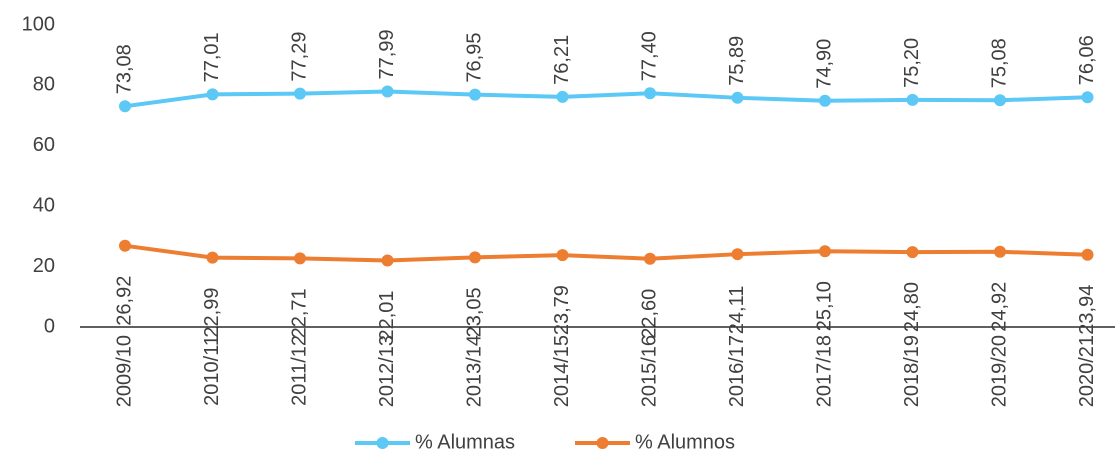 Image resolution: width=1115 pixels, height=459 pixels. What do you see at coordinates (737, 61) in the screenshot?
I see `value-label: 75,89` at bounding box center [737, 61].